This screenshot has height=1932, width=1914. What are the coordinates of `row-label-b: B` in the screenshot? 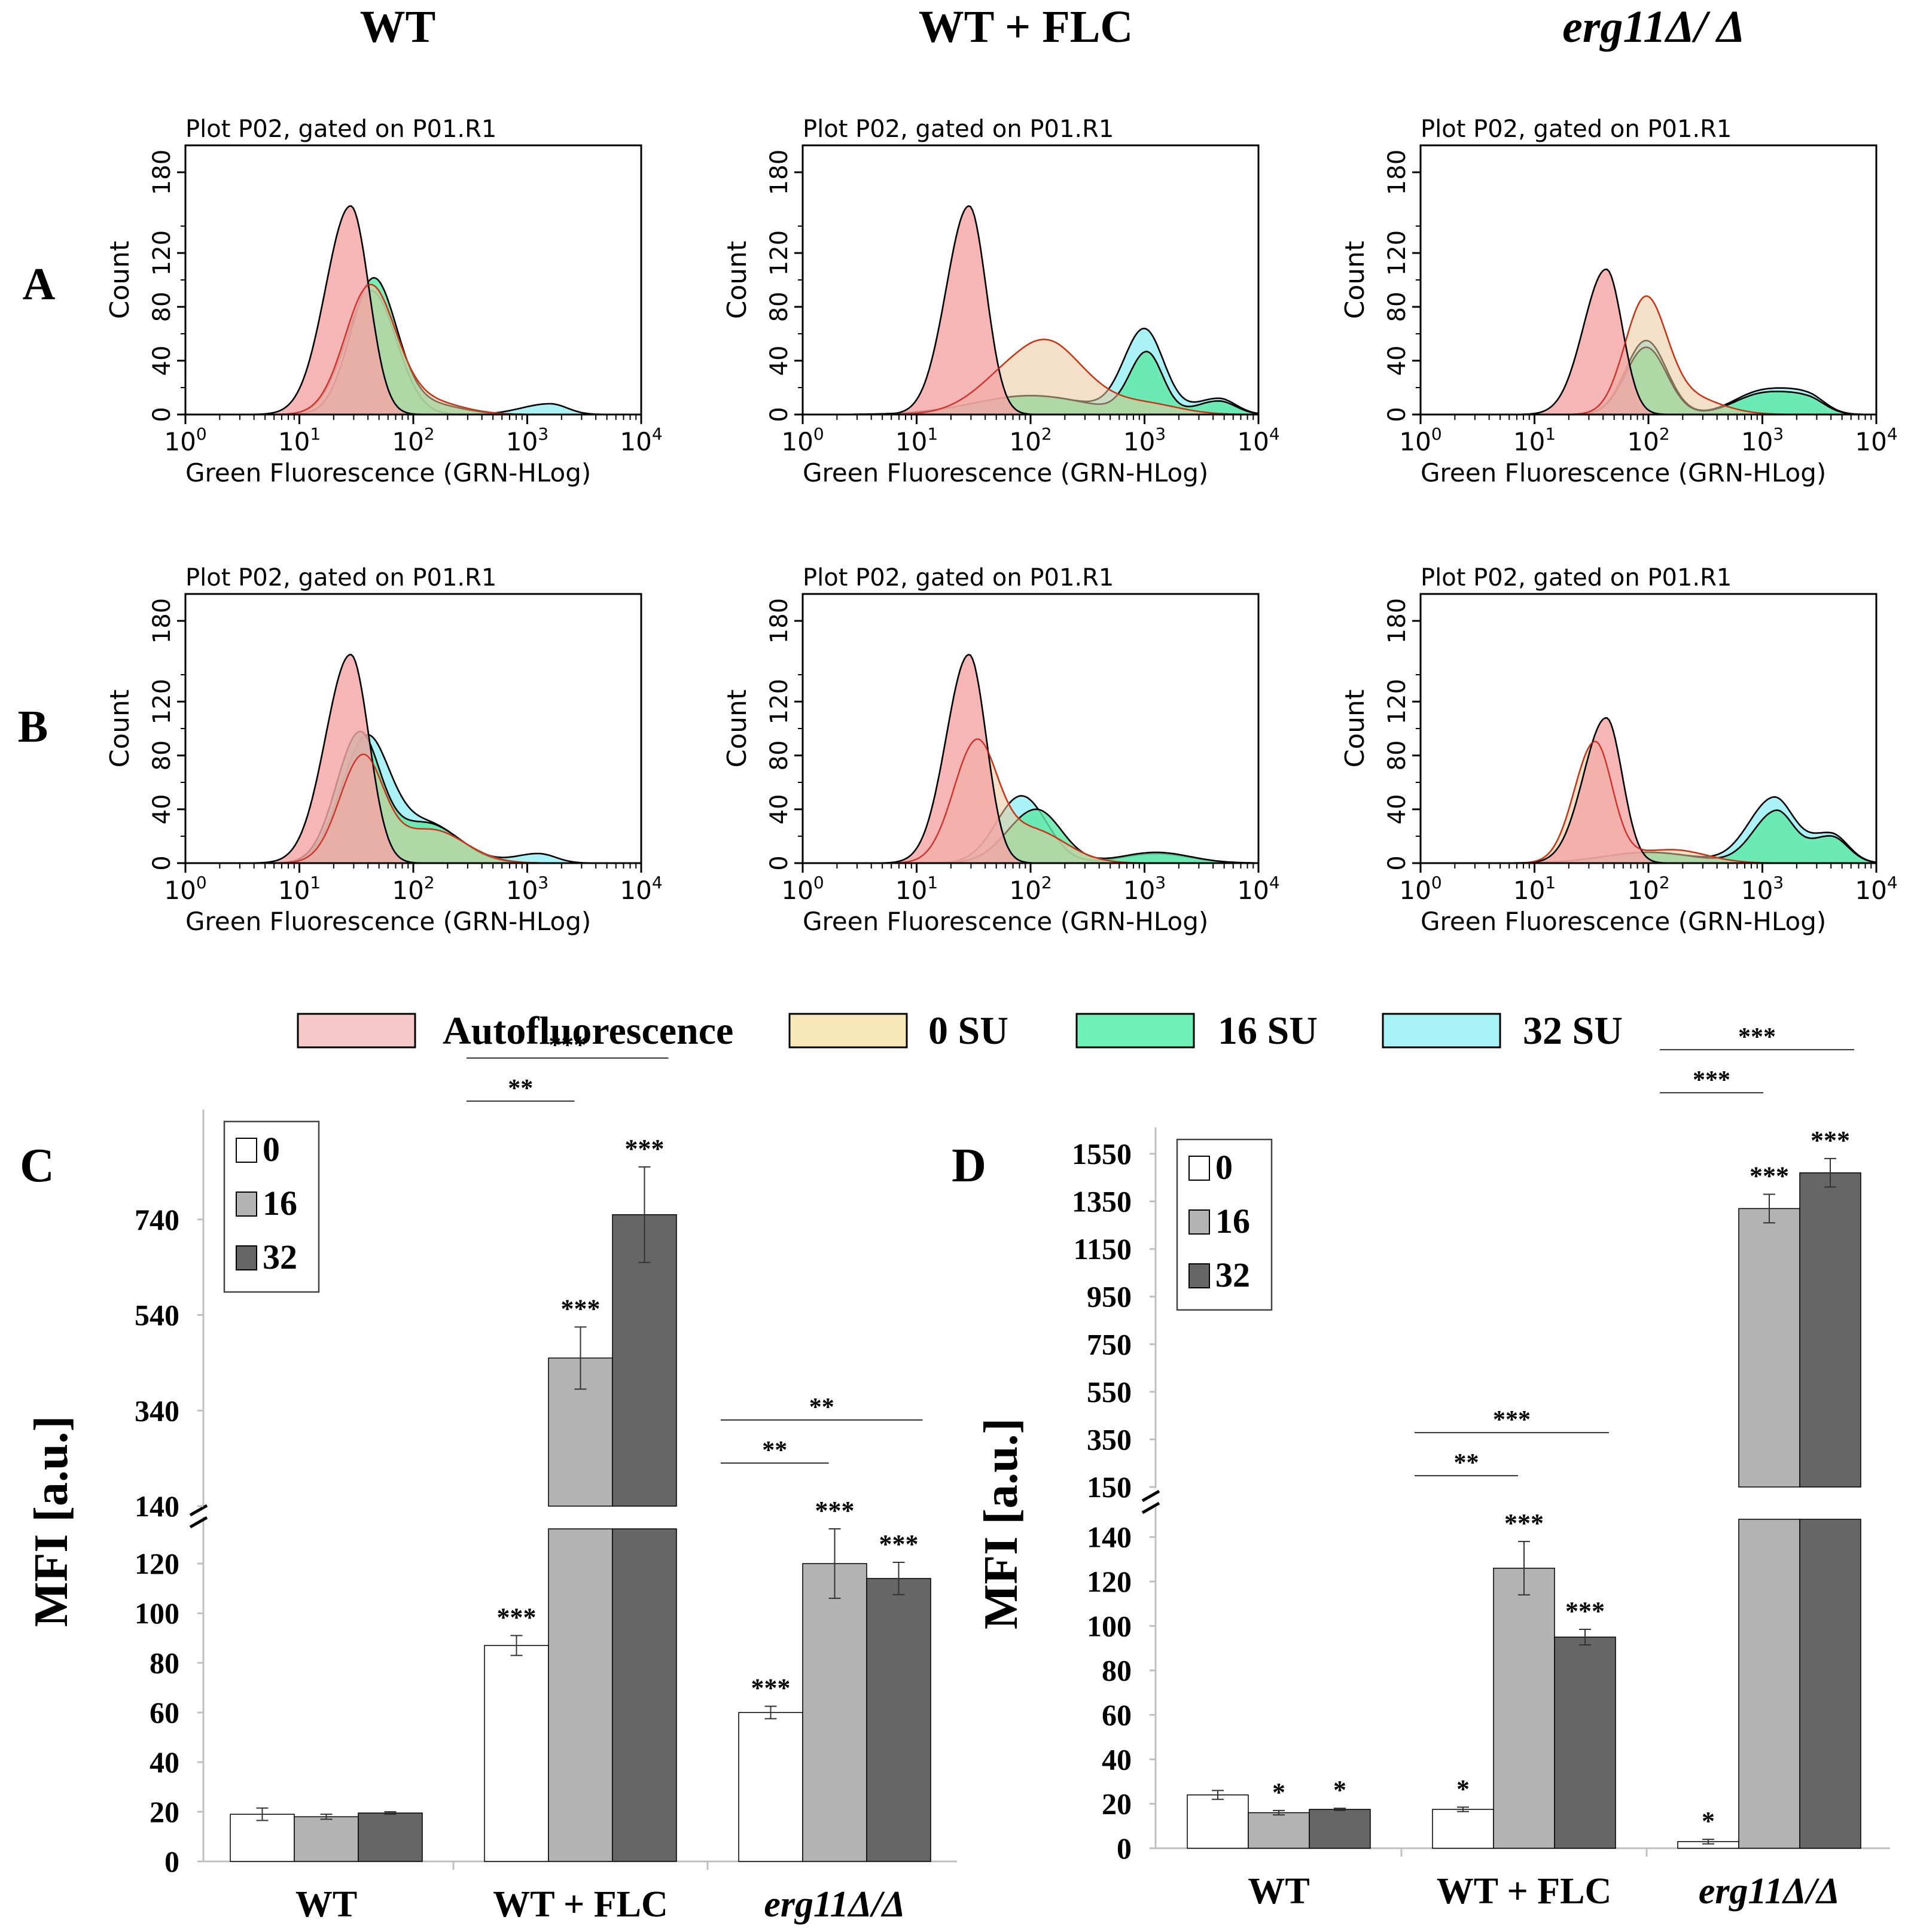 It's located at (33, 727).